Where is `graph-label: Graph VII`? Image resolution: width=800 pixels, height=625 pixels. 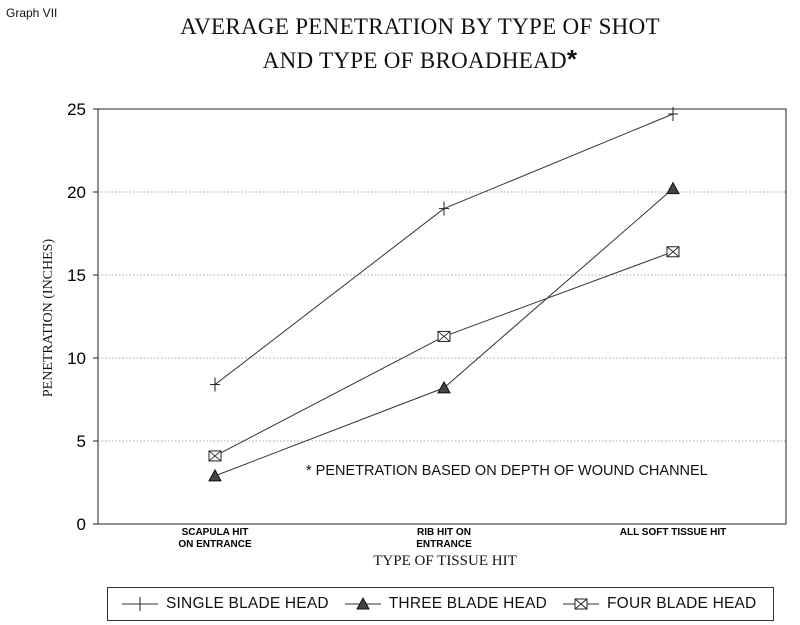
graph-label: Graph VII is located at coordinates (32, 13).